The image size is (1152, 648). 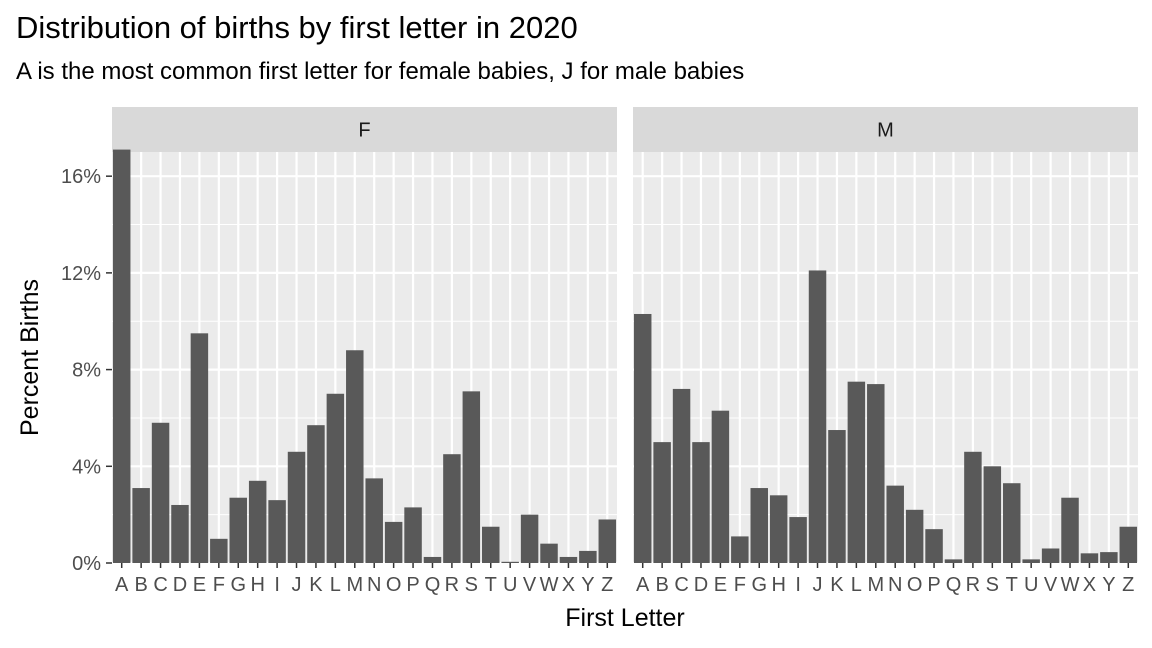 What do you see at coordinates (798, 540) in the screenshot?
I see `bar-M-I` at bounding box center [798, 540].